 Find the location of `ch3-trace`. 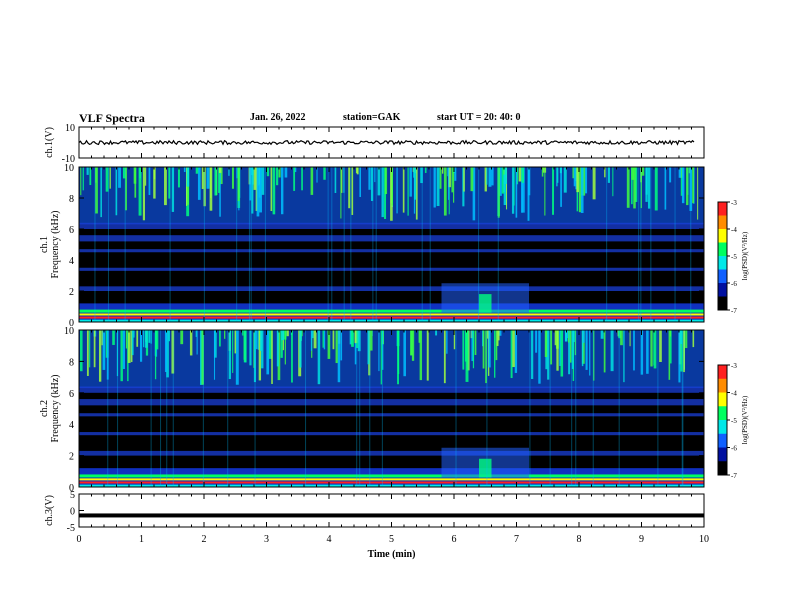

ch3-trace is located at coordinates (391, 515).